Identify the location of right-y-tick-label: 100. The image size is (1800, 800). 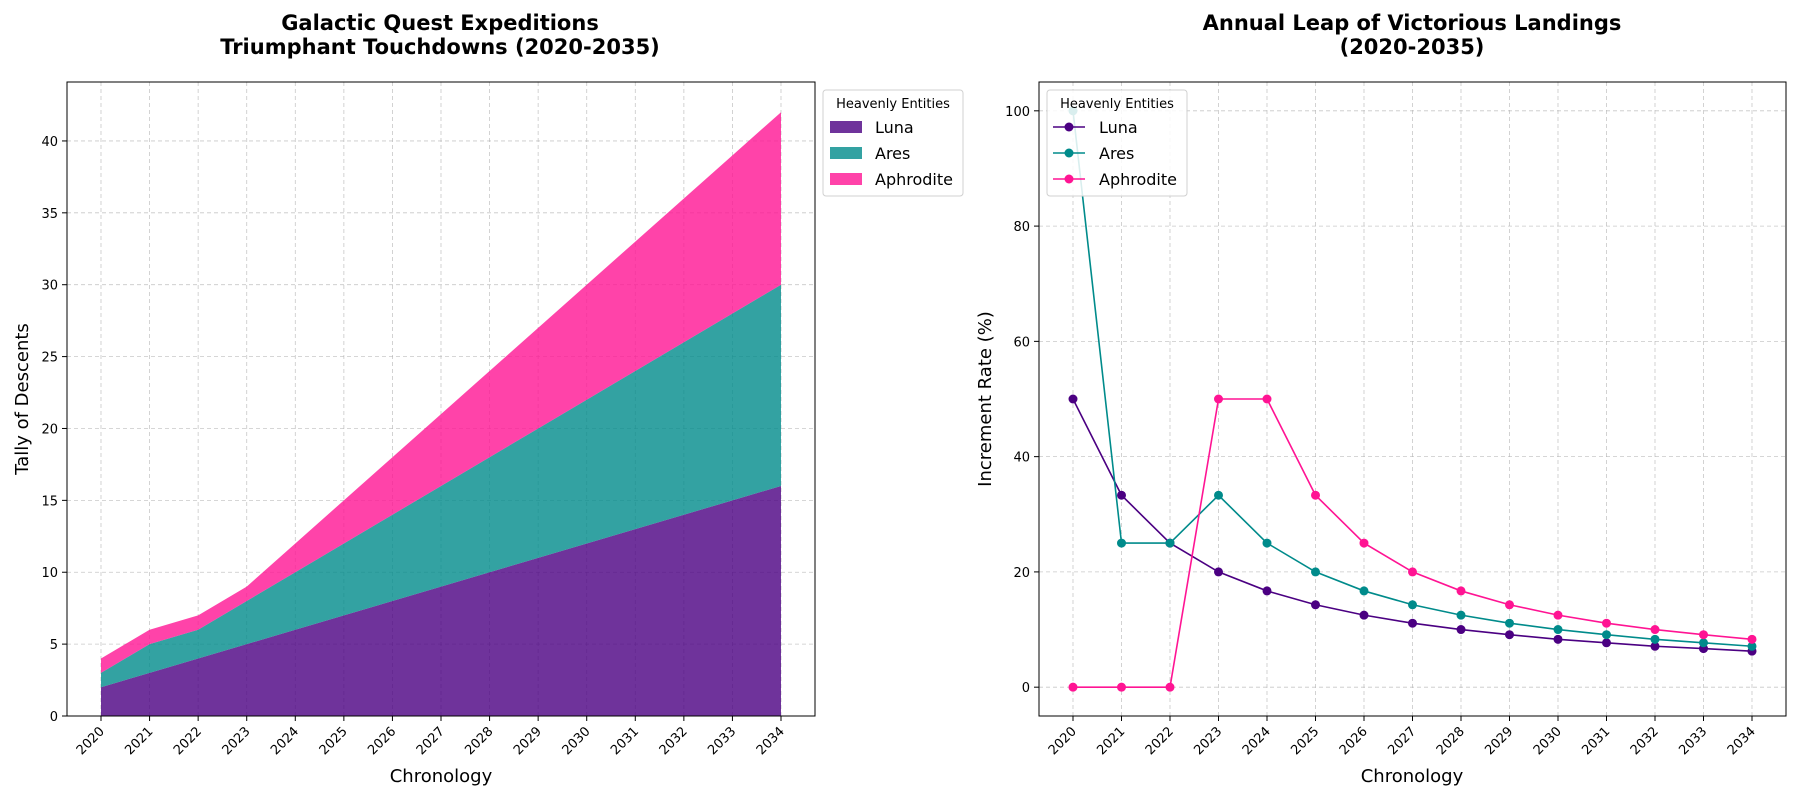
(1017, 112).